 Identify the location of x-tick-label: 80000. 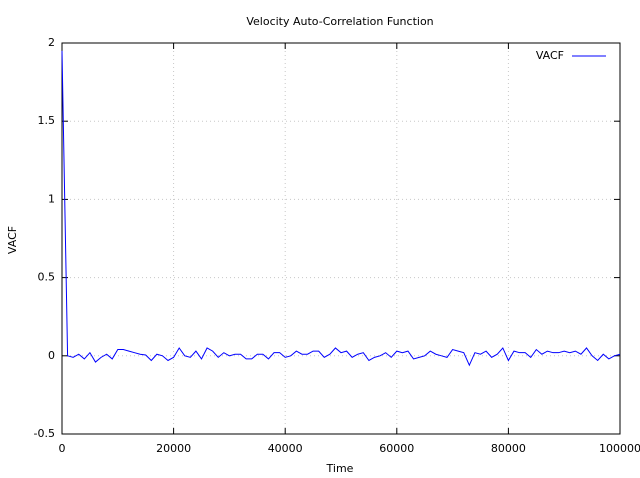
(508, 448).